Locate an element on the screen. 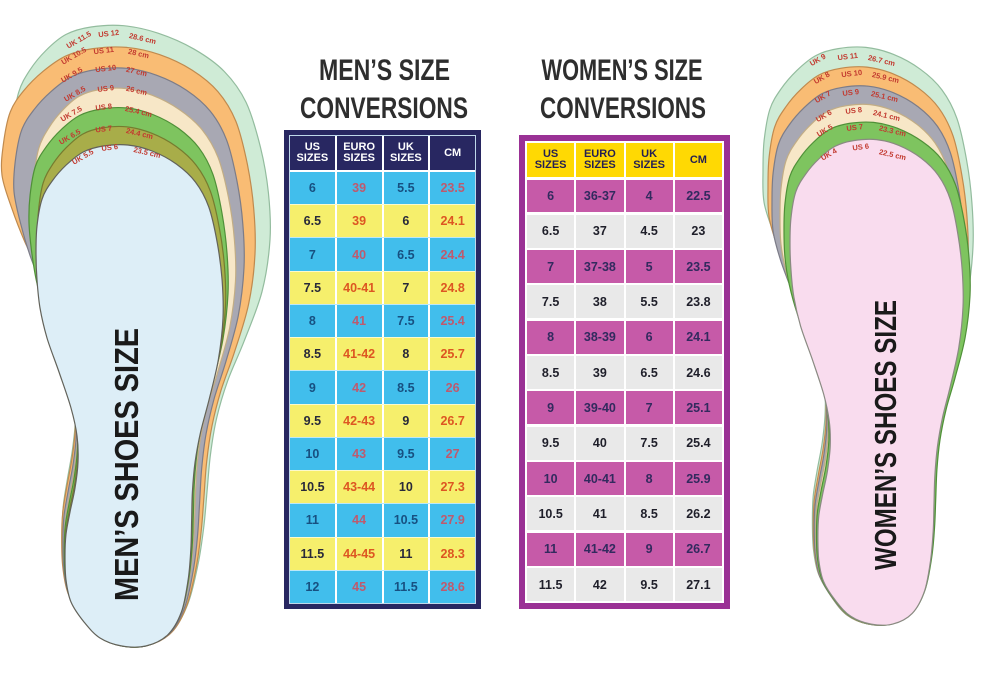  svg-text: WOMEN’S SHOES SIZE is located at coordinates (885, 435).